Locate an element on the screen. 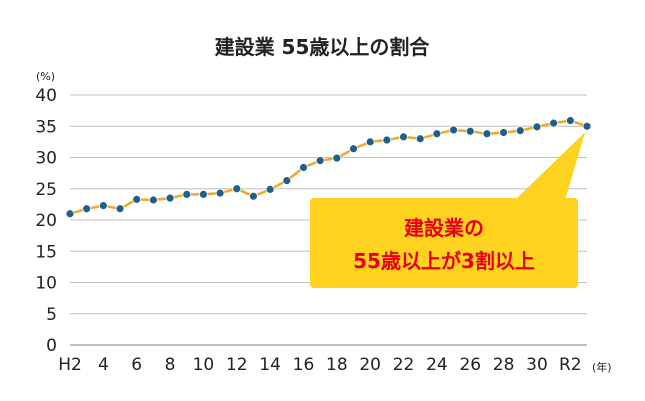 The width and height of the screenshot is (645, 401). x-tick-label: 14 is located at coordinates (270, 365).